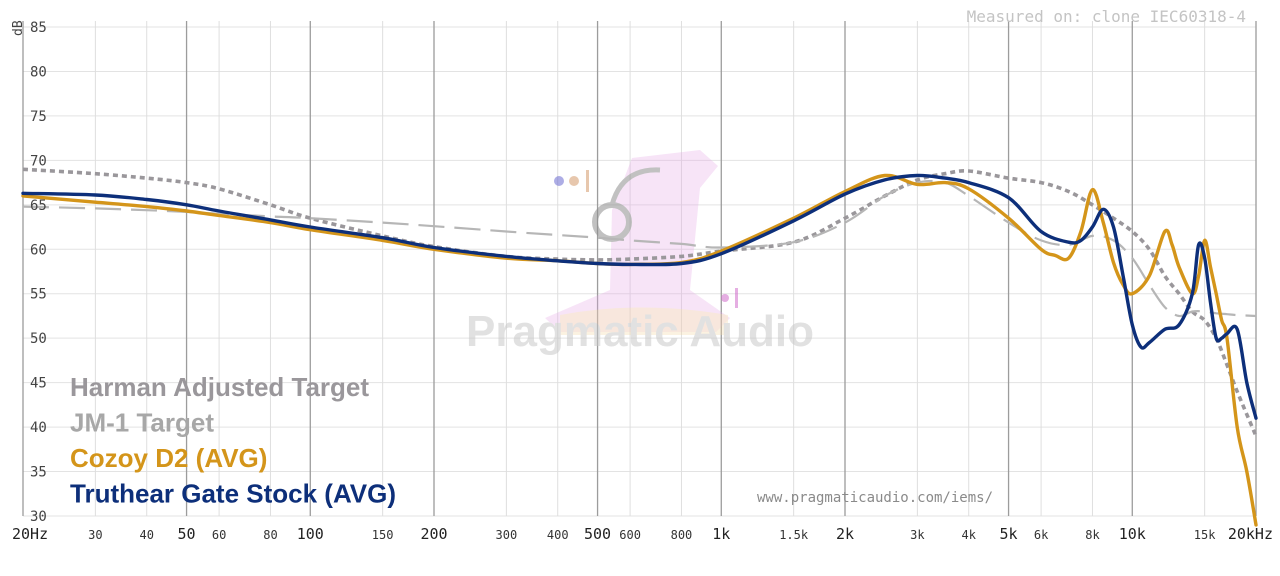 Image resolution: width=1280 pixels, height=576 pixels. What do you see at coordinates (38, 517) in the screenshot?
I see `y-tick-label: 30` at bounding box center [38, 517].